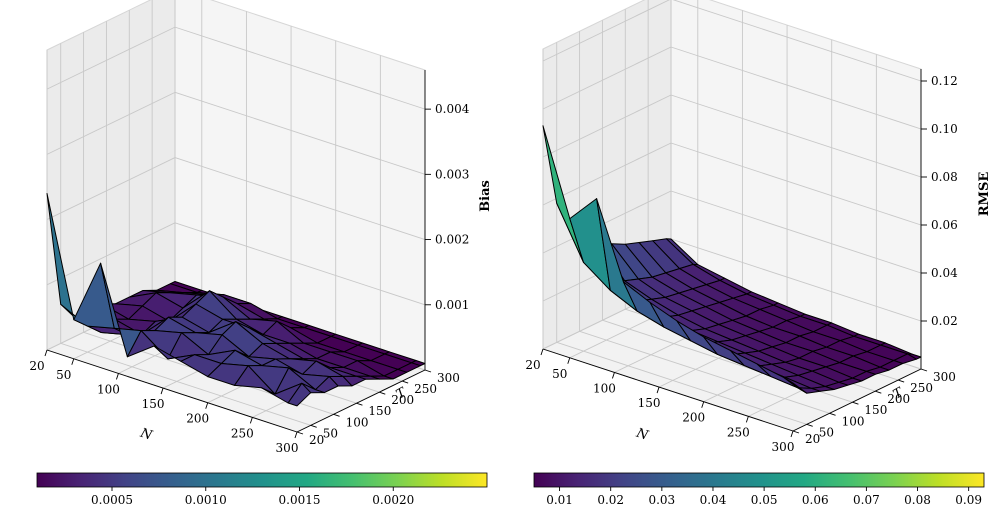 The width and height of the screenshot is (994, 519). Describe the element at coordinates (299, 394) in the screenshot. I see `surface-cell` at that location.